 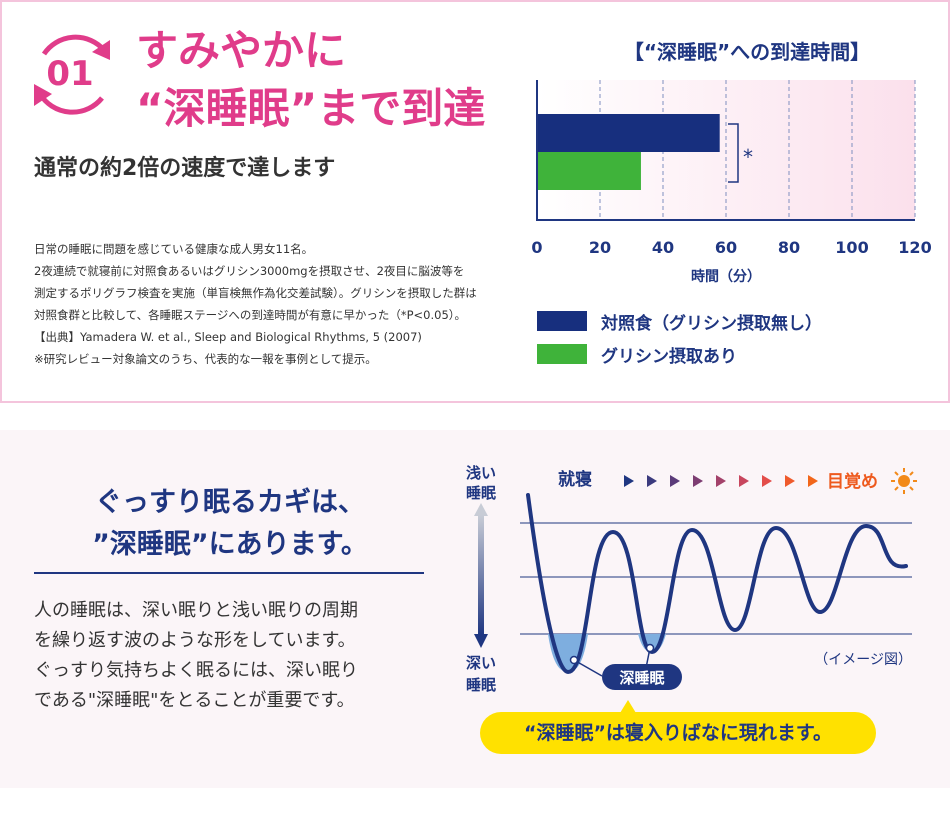 What do you see at coordinates (747, 52) in the screenshot?
I see `chart-title: 【“深睡眠”への到達時間】` at bounding box center [747, 52].